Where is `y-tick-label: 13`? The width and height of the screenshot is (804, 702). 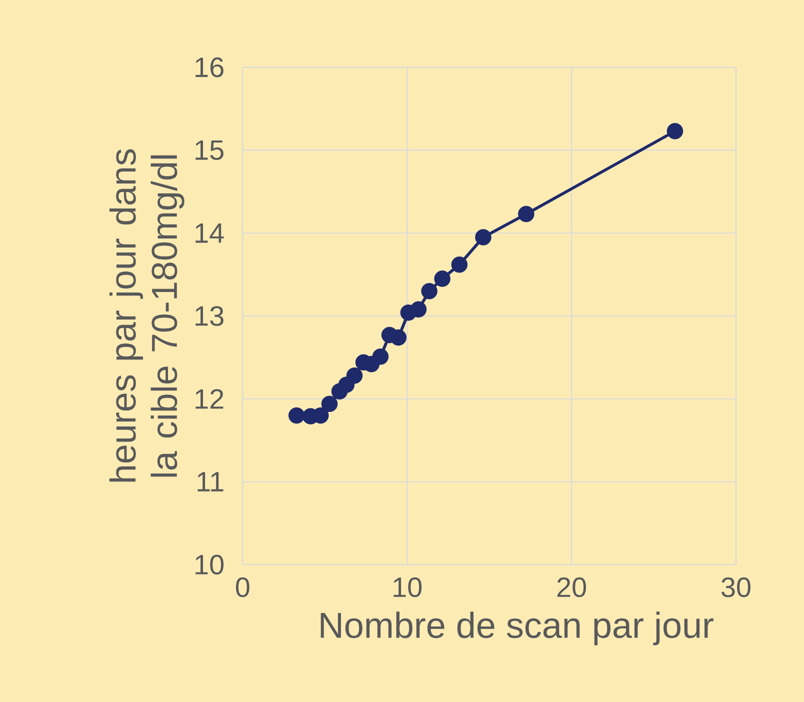 y-tick-label: 13 is located at coordinates (210, 316).